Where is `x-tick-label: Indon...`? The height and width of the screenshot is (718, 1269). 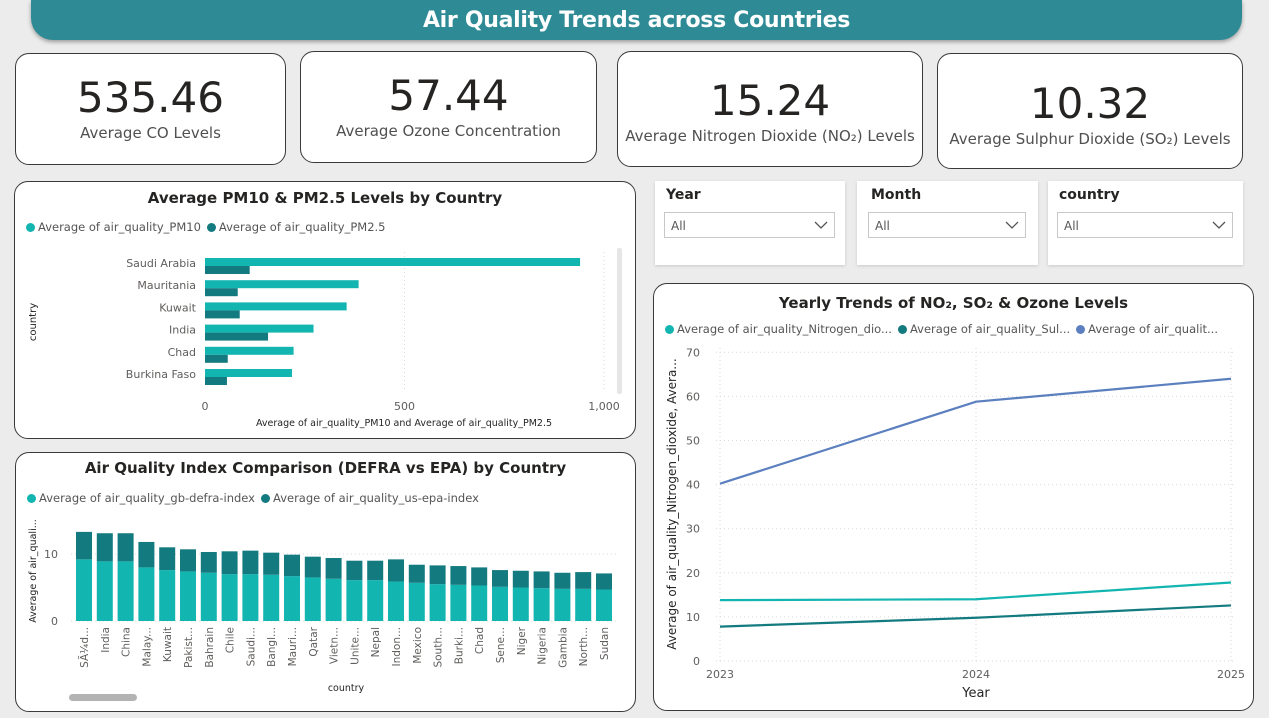
x-tick-label: Indon... is located at coordinates (397, 647).